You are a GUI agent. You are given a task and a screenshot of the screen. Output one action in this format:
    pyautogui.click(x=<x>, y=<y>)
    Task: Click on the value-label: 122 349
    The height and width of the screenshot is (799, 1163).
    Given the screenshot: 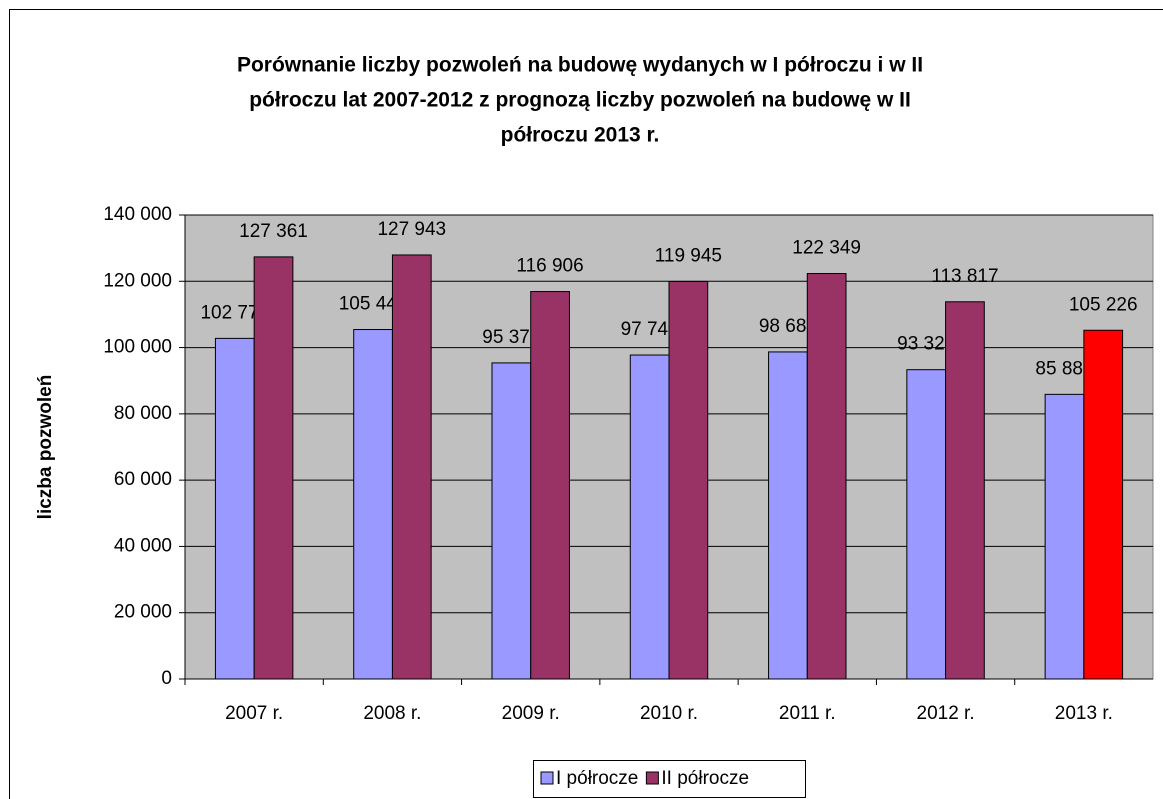 What is the action you would take?
    pyautogui.click(x=826, y=248)
    